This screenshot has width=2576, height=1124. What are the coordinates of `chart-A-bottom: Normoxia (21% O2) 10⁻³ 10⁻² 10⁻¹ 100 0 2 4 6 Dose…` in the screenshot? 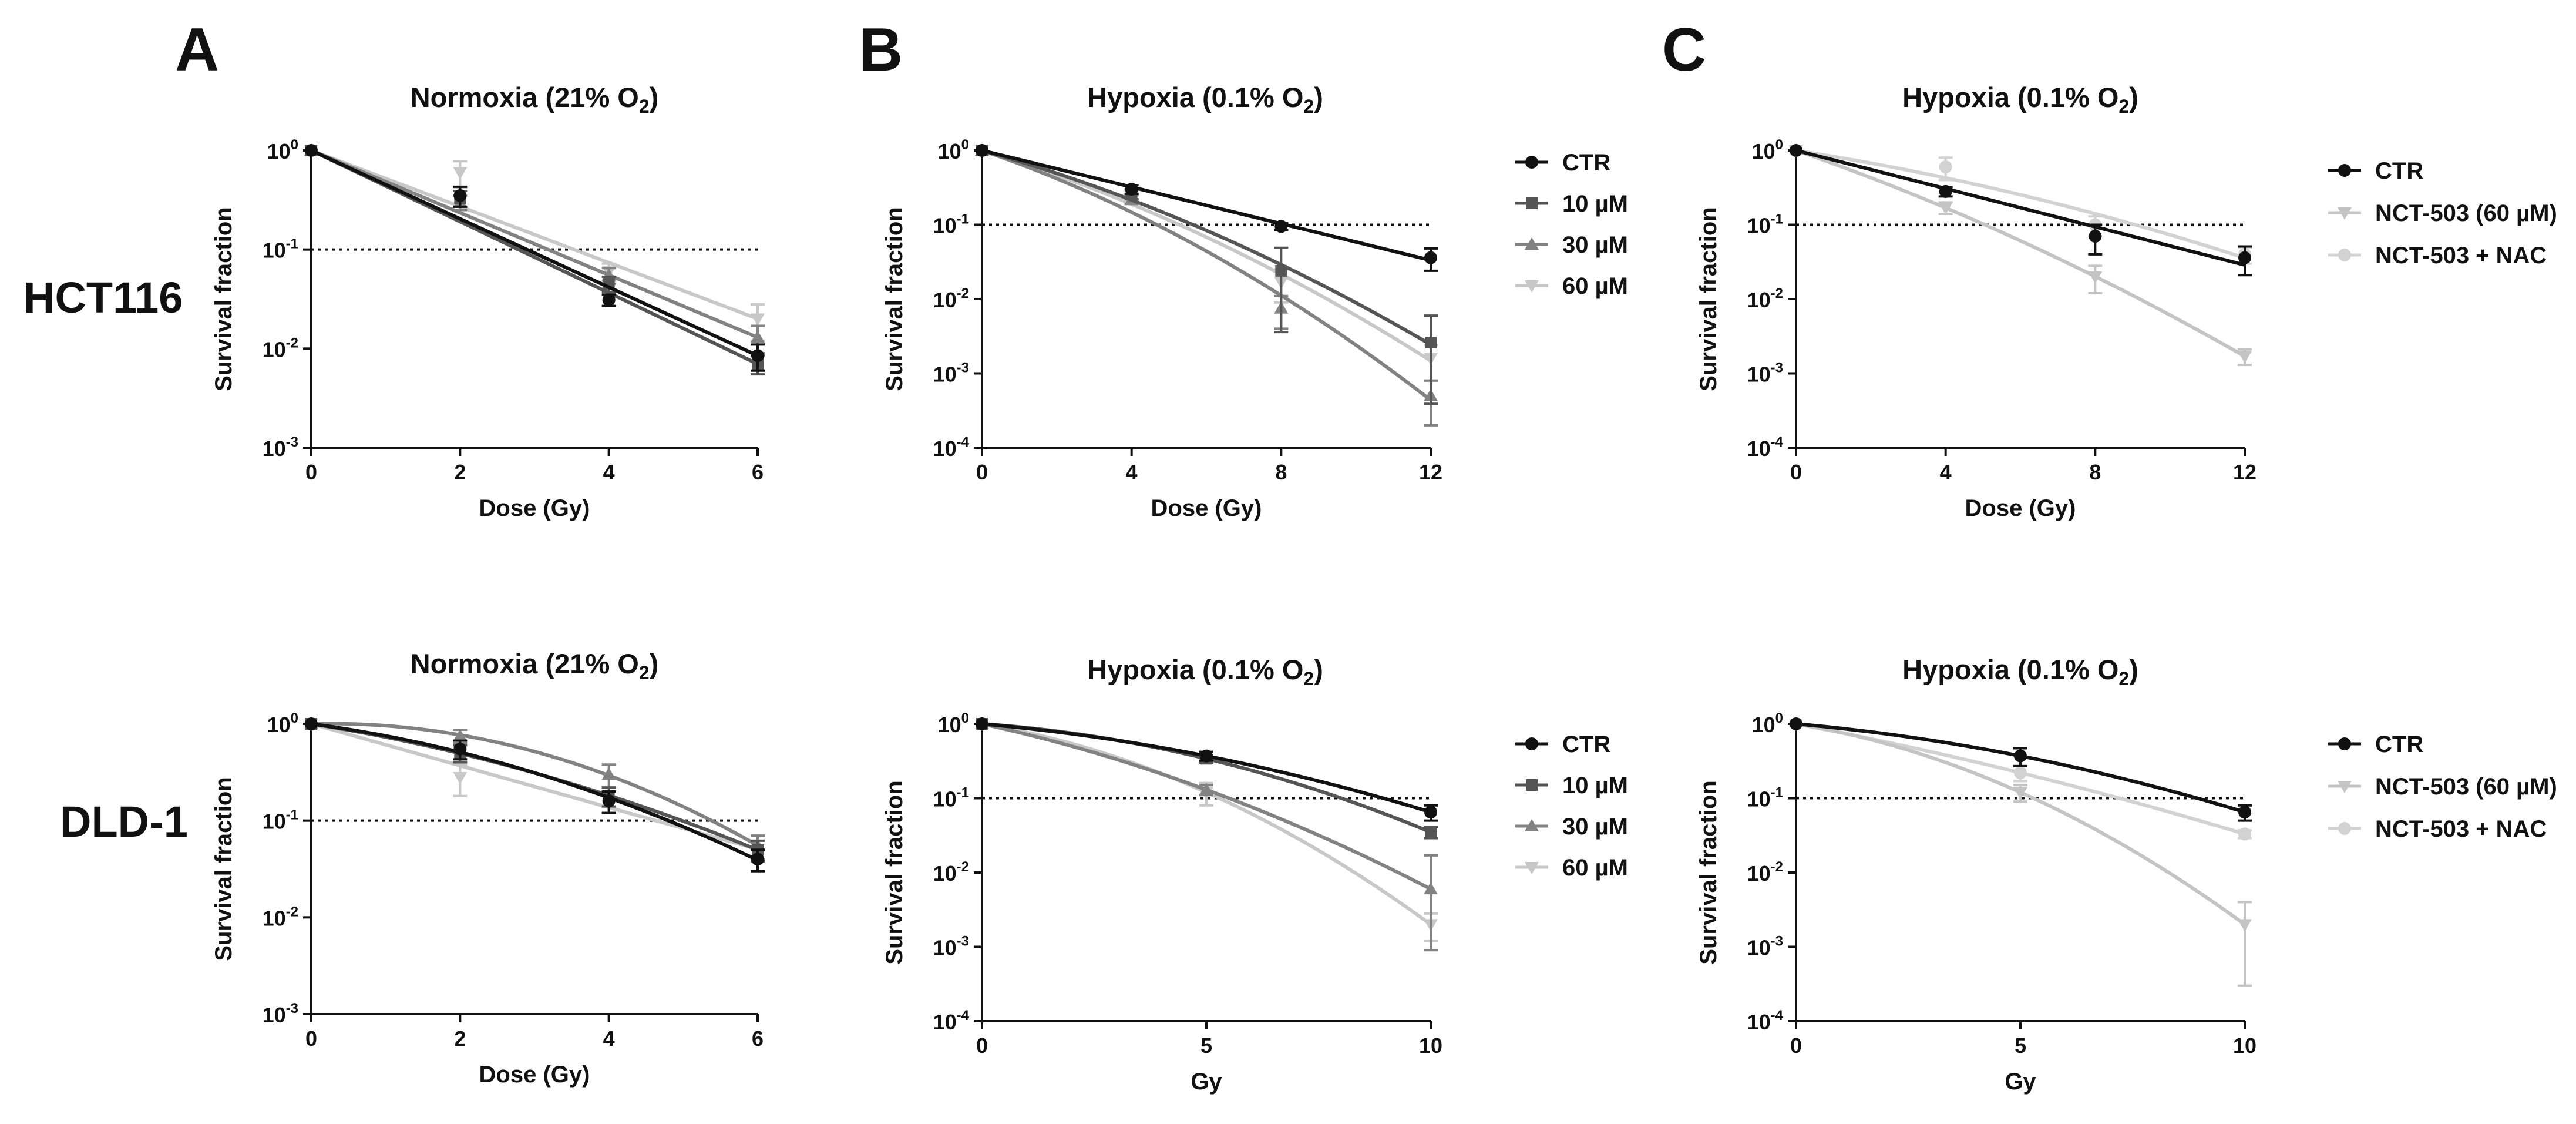 It's located at (488, 868).